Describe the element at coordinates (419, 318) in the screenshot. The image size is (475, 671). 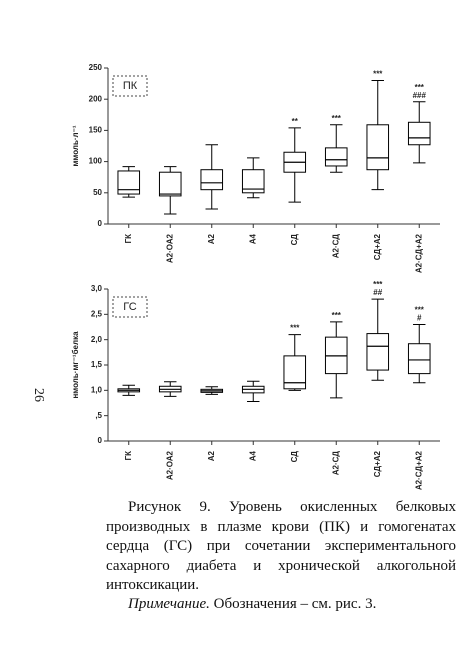
I see `annotation: #` at that location.